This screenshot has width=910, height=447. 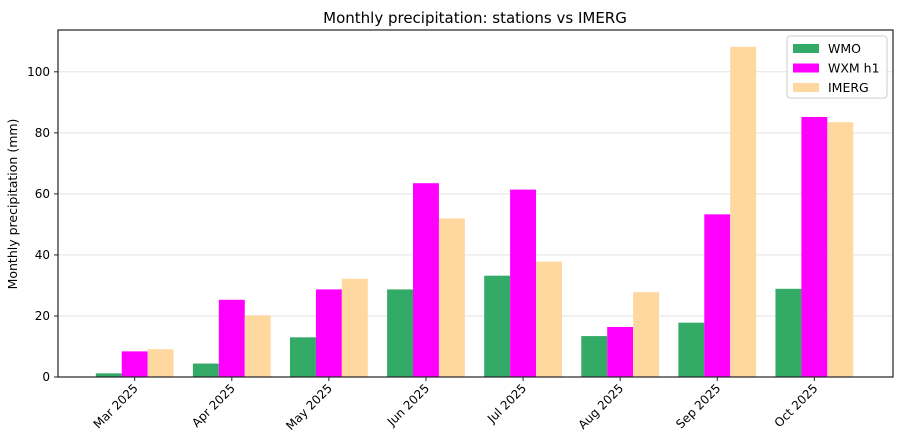 I want to click on legend: WMO WXM h1 IMERG, so click(x=837, y=67).